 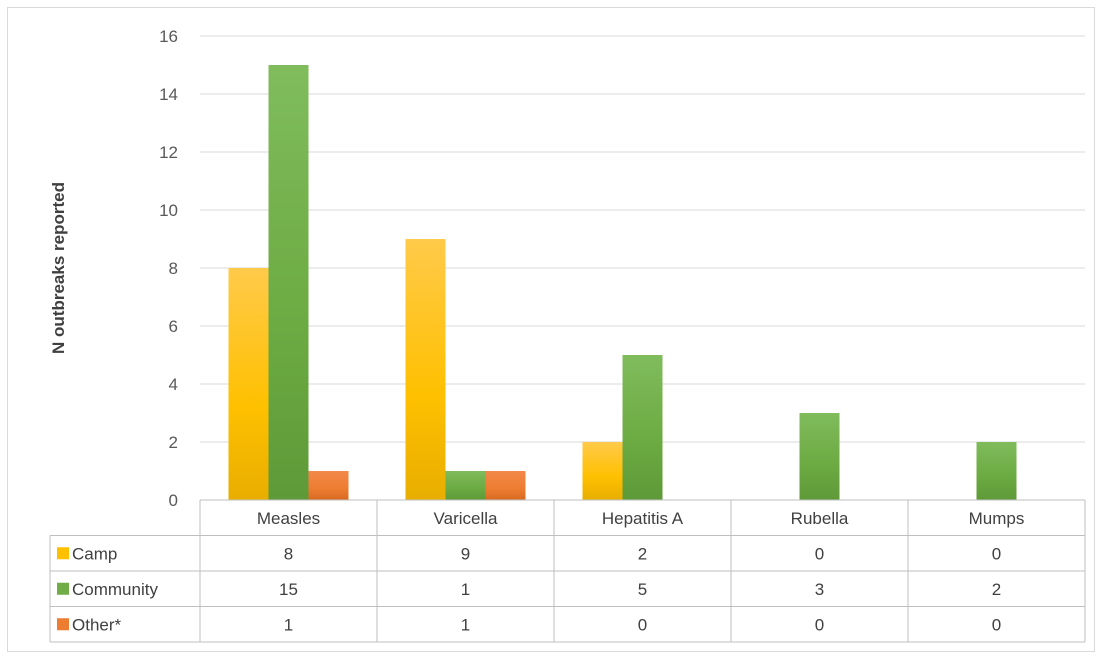 I want to click on legend-swatch-other, so click(x=63, y=624).